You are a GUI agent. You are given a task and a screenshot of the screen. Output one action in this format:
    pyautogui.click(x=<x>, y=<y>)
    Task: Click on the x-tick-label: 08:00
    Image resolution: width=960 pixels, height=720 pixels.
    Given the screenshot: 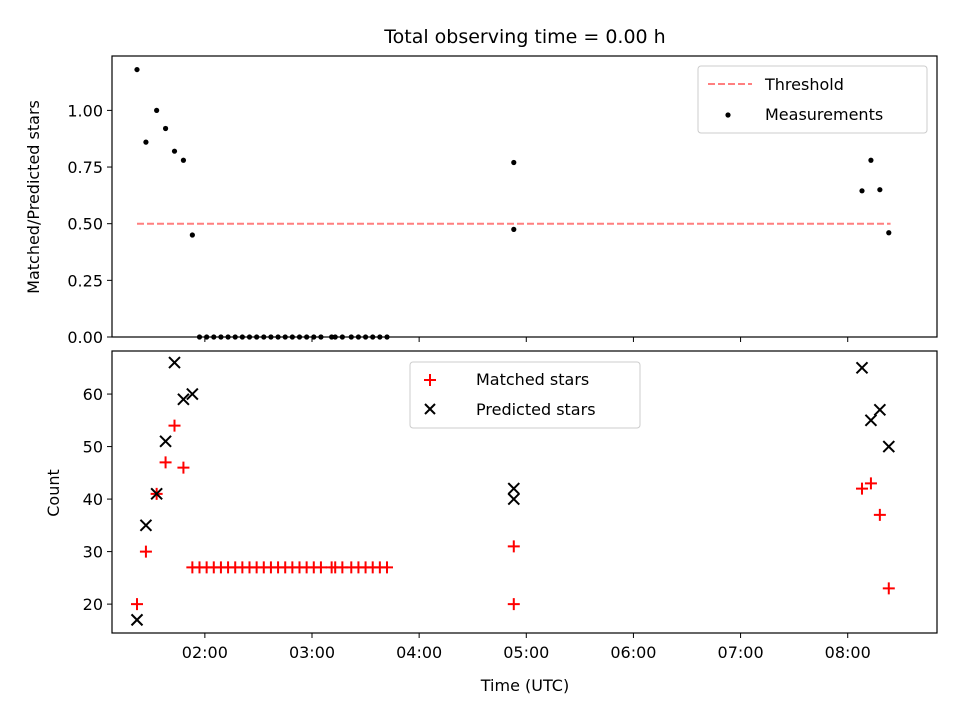 What is the action you would take?
    pyautogui.click(x=848, y=652)
    